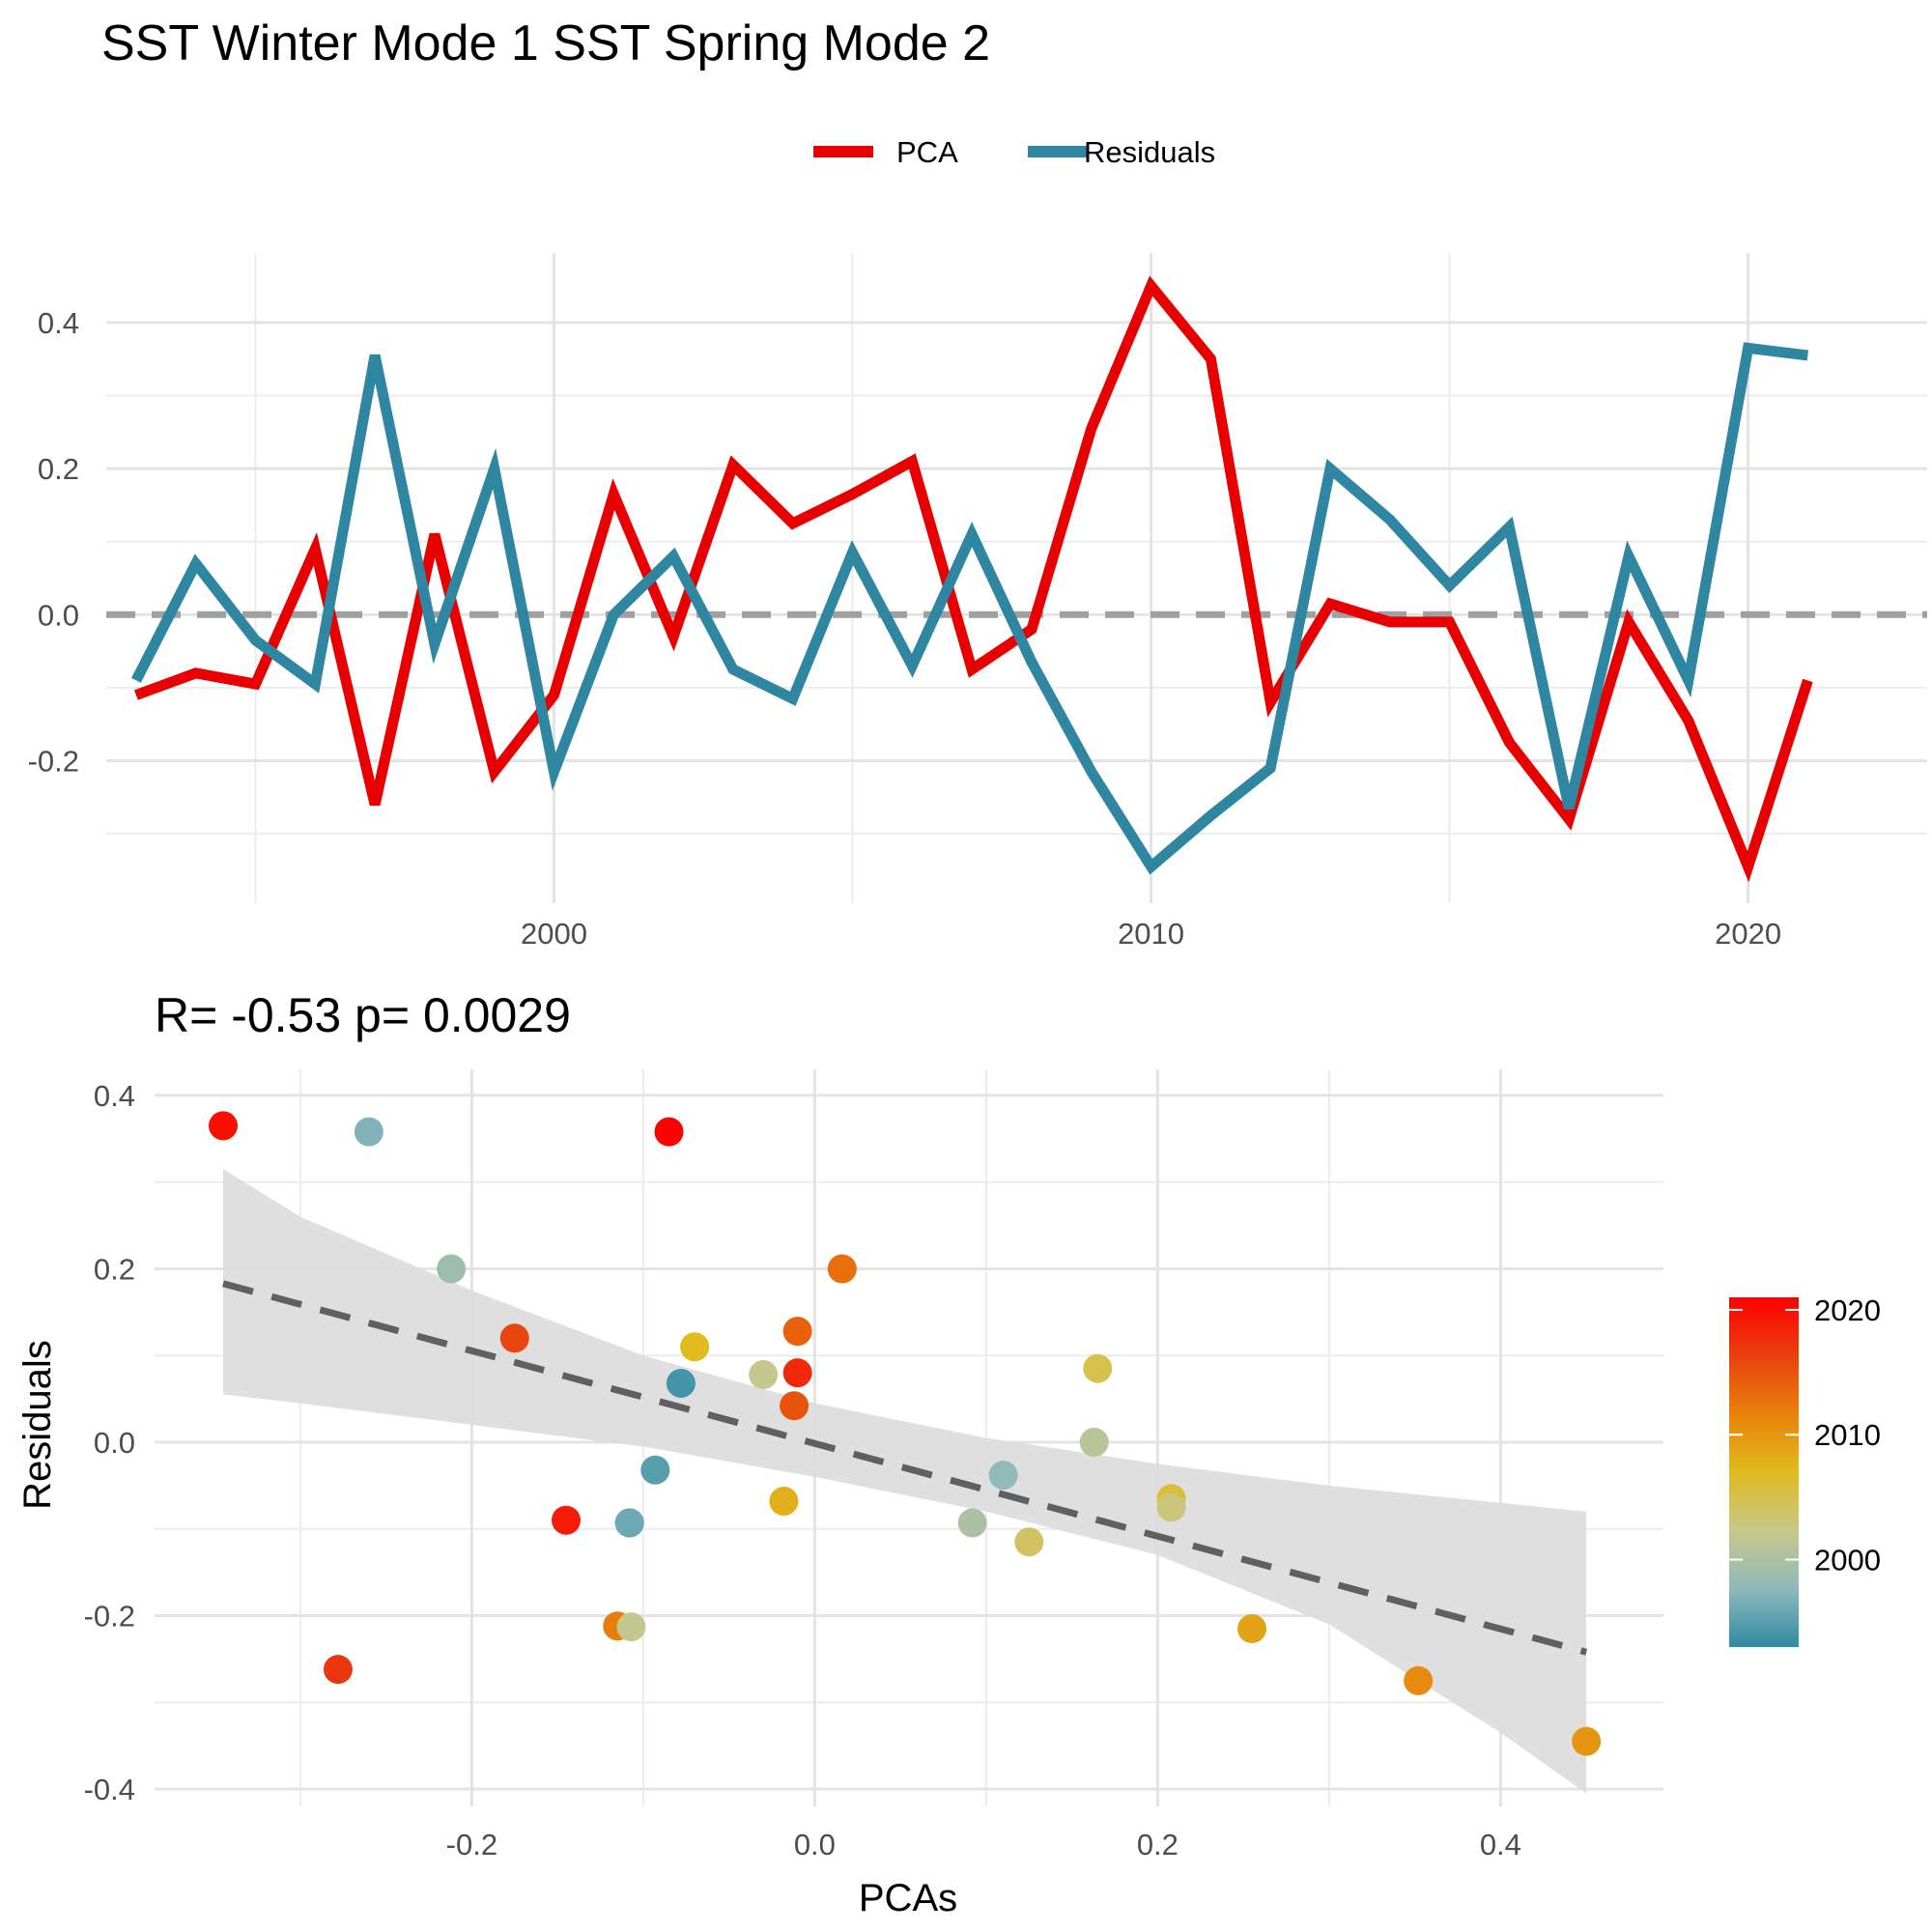 The height and width of the screenshot is (1932, 1932). I want to click on colorbar-ticks: 2000 2010 2020, so click(1805, 1435).